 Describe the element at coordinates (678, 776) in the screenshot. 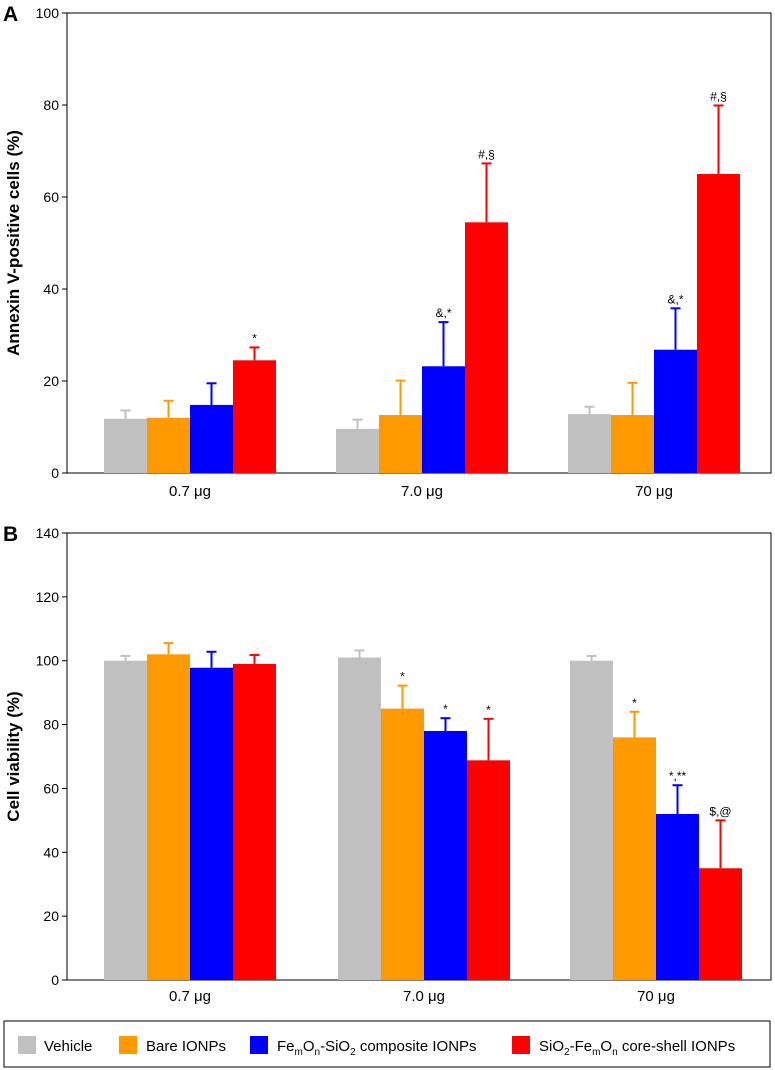

I see `significance-label: *,**` at that location.